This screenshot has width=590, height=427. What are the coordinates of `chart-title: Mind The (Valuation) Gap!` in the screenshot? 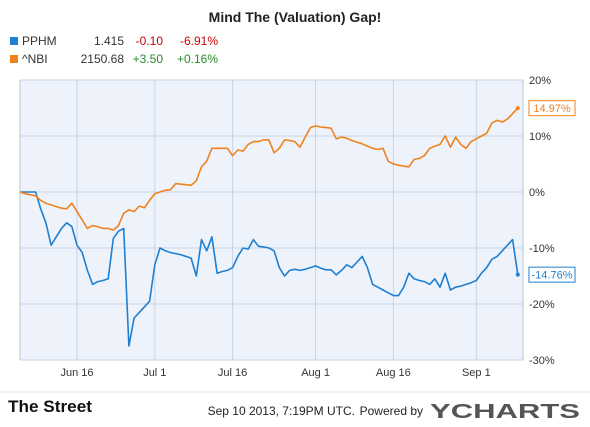 It's located at (295, 17).